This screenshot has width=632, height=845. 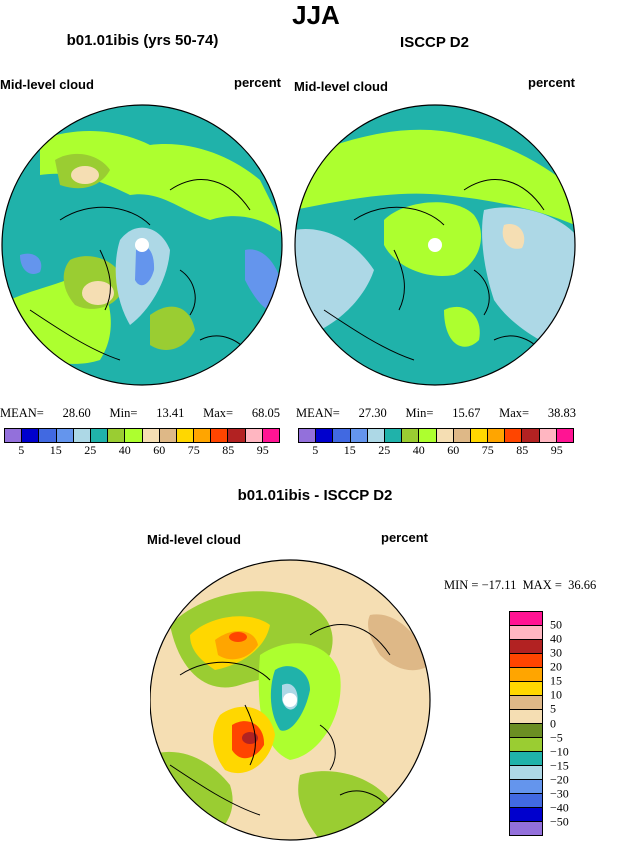 What do you see at coordinates (124, 450) in the screenshot?
I see `panel-1-colorbar-tick-label: 40` at bounding box center [124, 450].